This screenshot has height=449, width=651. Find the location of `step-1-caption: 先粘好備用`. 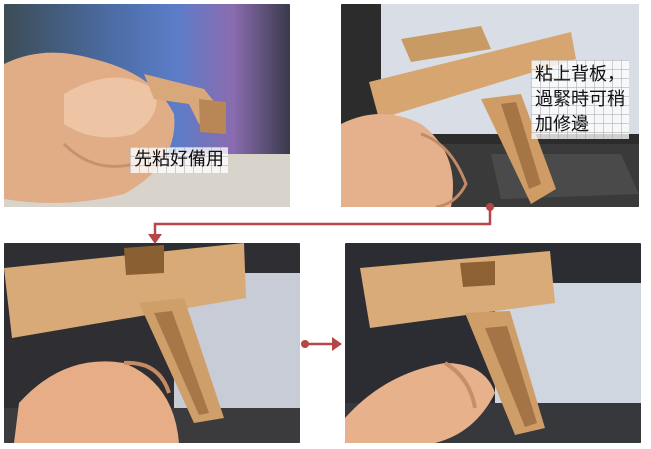

step-1-caption: 先粘好備用 is located at coordinates (179, 160).